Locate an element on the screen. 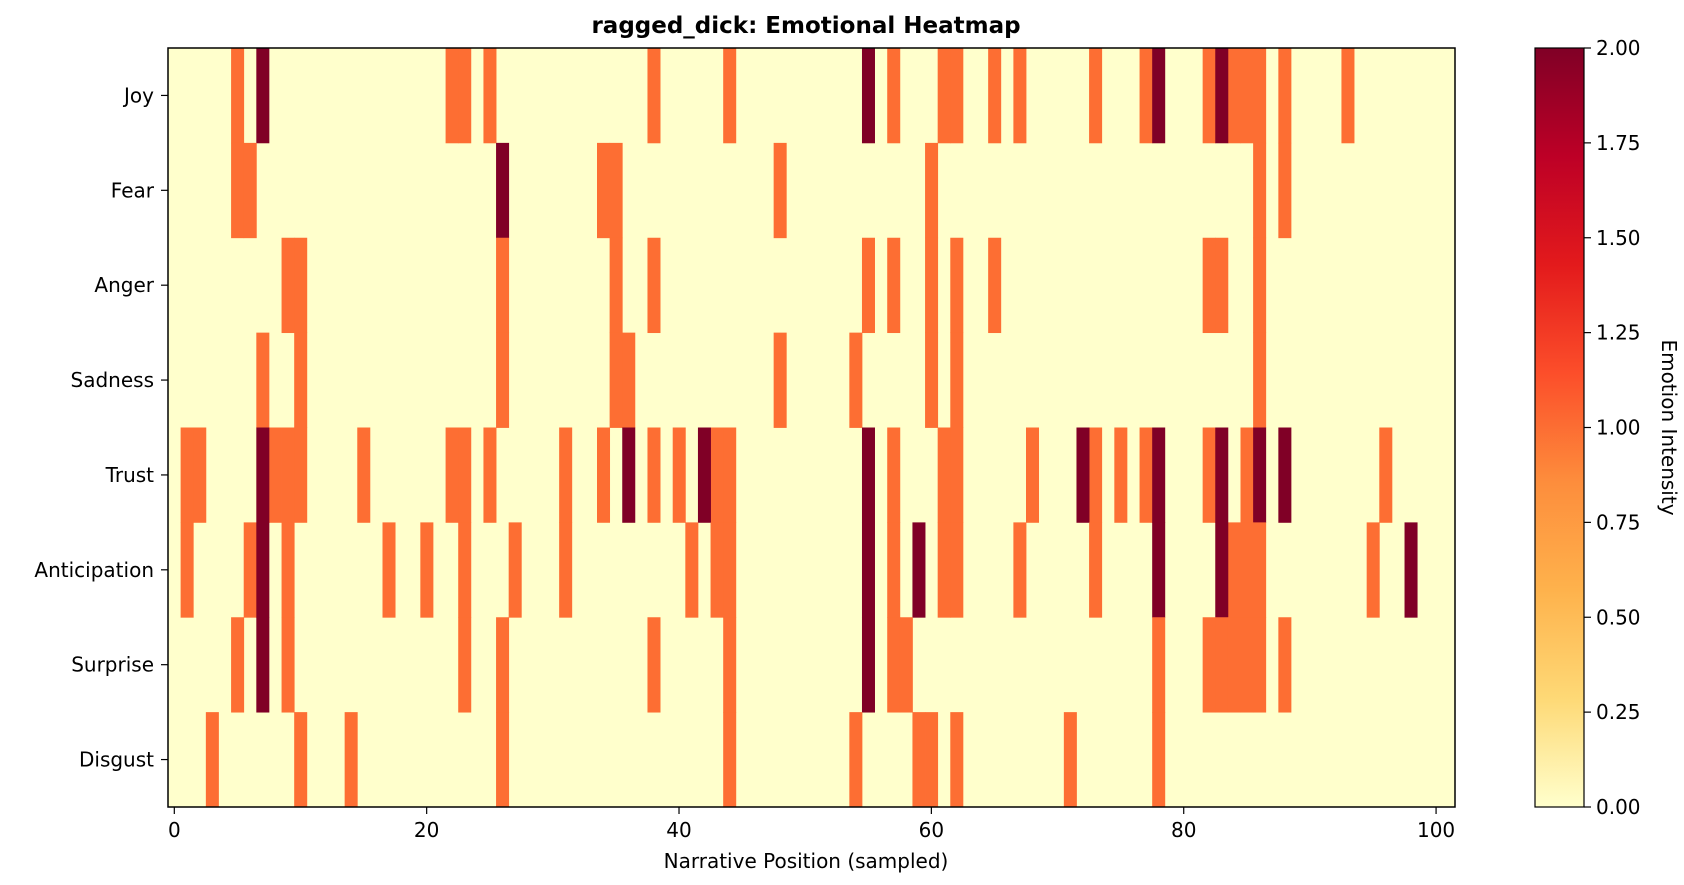 The height and width of the screenshot is (885, 1684). y-tick-label-fear: Fear is located at coordinates (133, 190).